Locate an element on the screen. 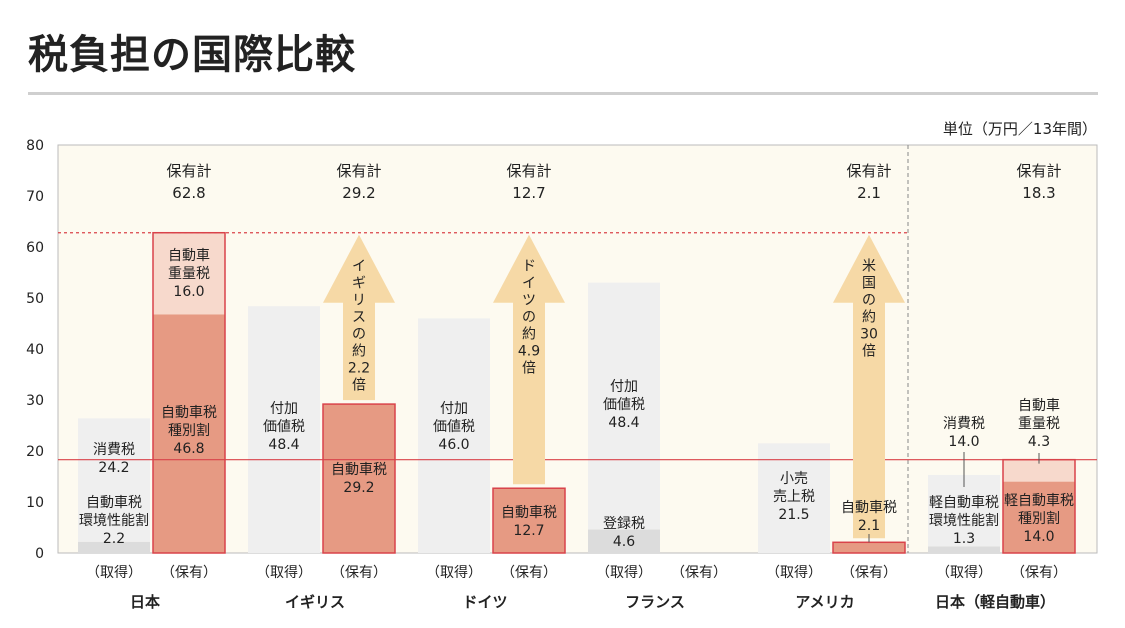 Image resolution: width=1125 pixels, height=628 pixels. segment-label: 21.5 is located at coordinates (793, 515).